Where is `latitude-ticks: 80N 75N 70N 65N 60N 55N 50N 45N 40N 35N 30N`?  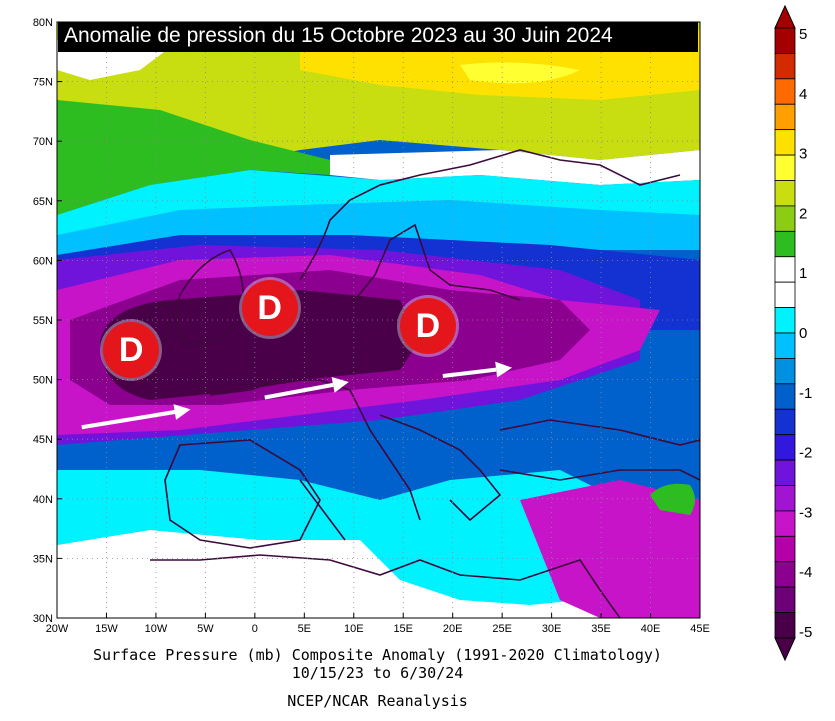 latitude-ticks: 80N 75N 70N 65N 60N 55N 50N 45N 40N 35N 30N is located at coordinates (47, 321).